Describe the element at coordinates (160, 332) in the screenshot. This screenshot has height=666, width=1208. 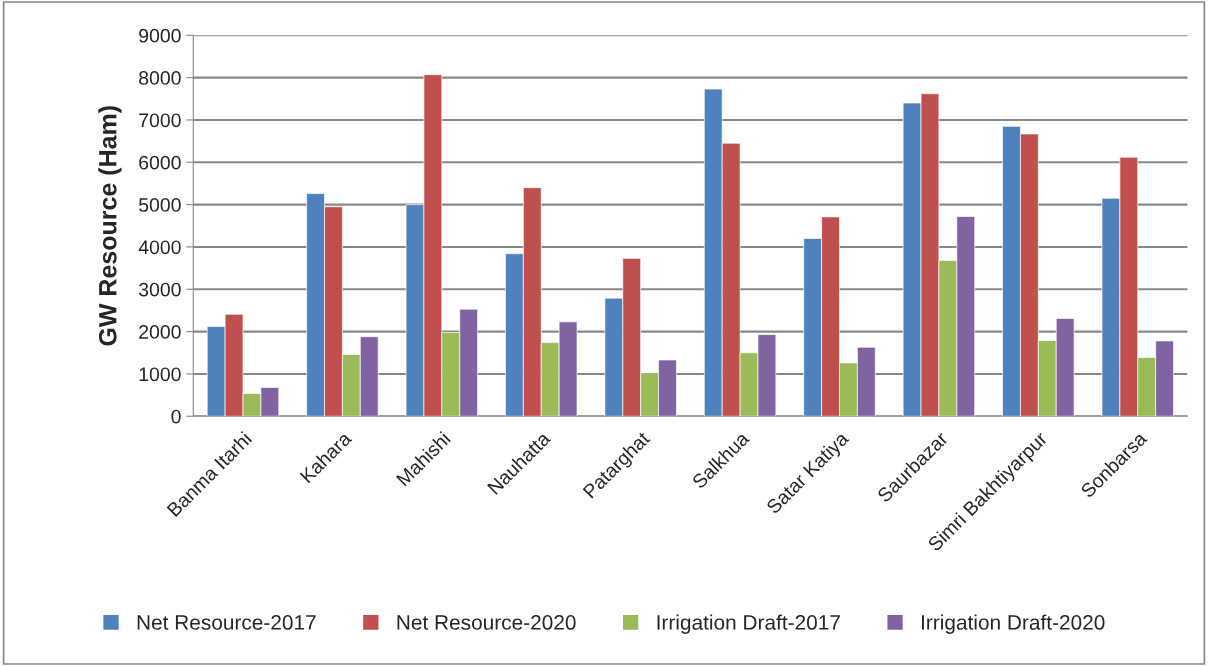
I see `y-tick-label: 2000` at that location.